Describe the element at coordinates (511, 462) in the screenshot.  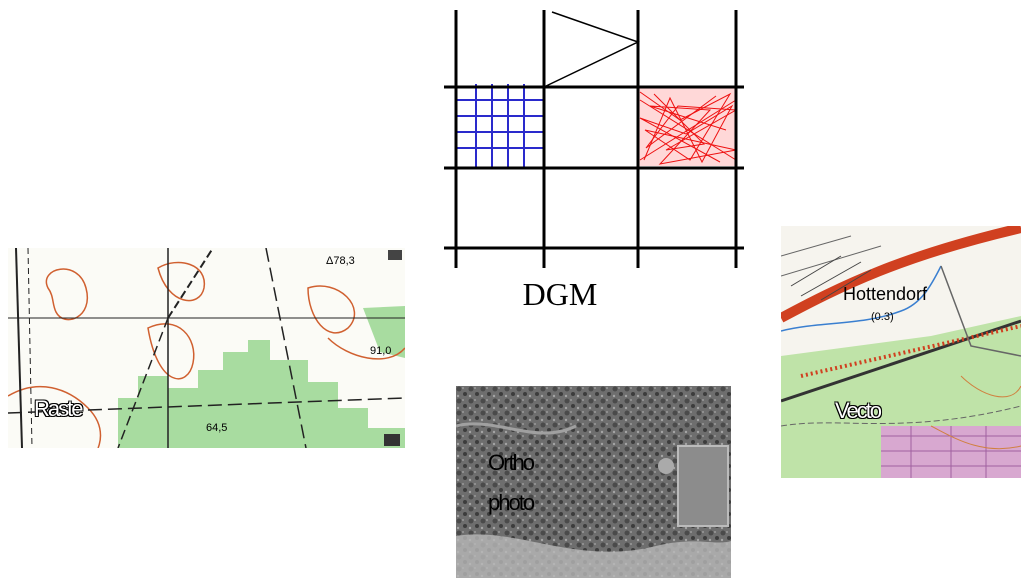
I see `ortho-photo-label-line1: Ortho` at that location.